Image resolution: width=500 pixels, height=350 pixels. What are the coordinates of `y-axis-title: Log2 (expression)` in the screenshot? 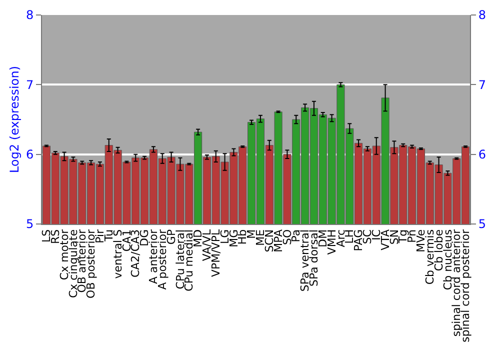 It's located at (14, 119).